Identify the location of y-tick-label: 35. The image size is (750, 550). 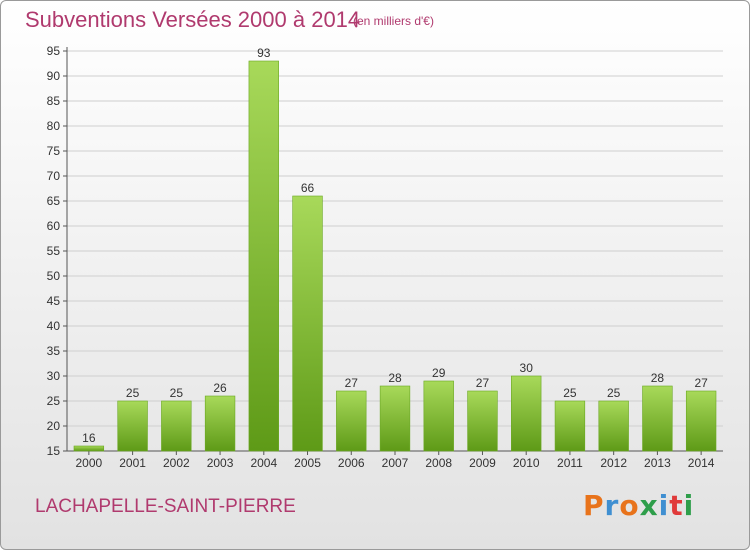
(54, 351).